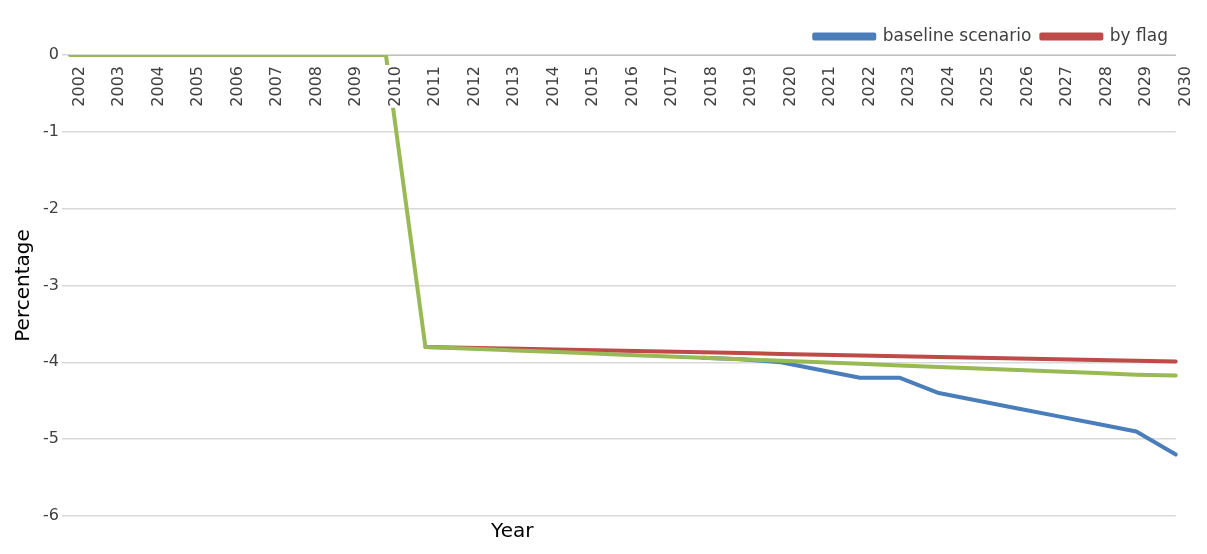 This screenshot has height=554, width=1207. Describe the element at coordinates (78, 86) in the screenshot. I see `x-tick-label: 2002` at that location.